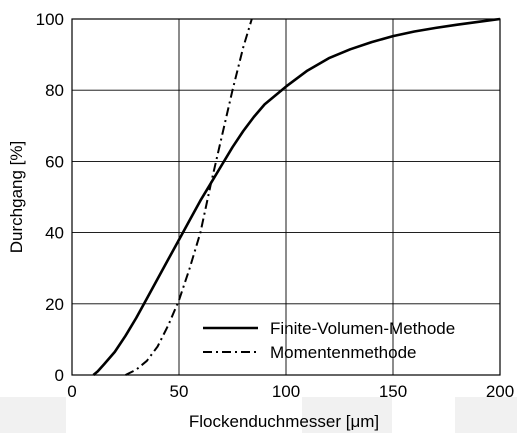 This screenshot has width=517, height=433. I want to click on y-tick-label: 0, so click(59, 375).